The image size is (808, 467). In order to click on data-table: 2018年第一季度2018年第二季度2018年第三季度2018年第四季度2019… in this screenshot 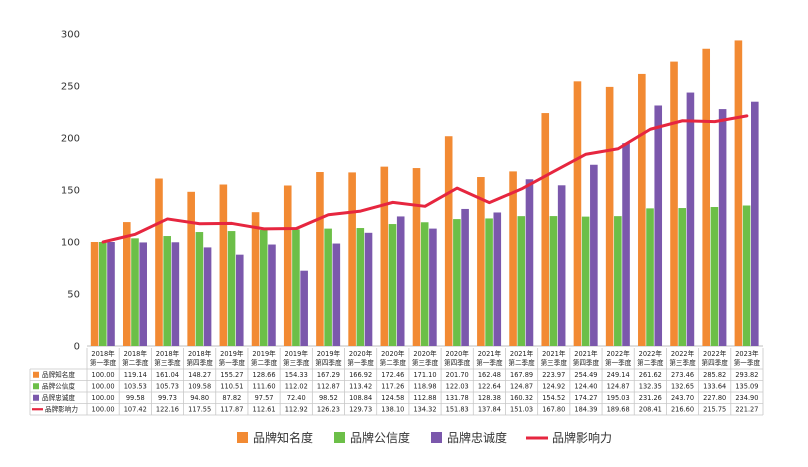, I will do `click(396, 382)`.